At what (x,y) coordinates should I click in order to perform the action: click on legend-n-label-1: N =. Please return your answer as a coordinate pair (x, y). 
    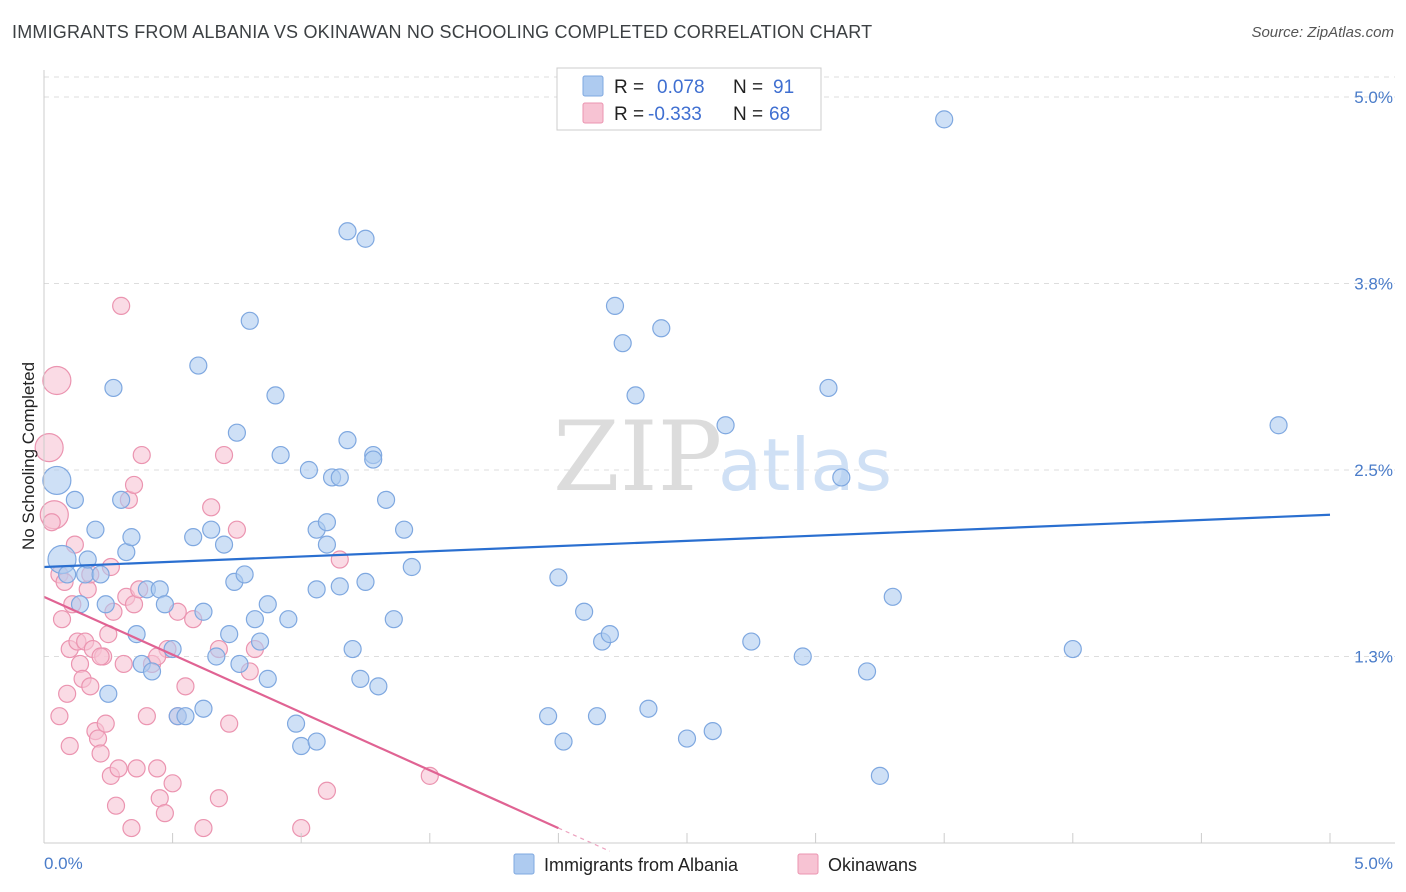
    Looking at the image, I should click on (748, 114).